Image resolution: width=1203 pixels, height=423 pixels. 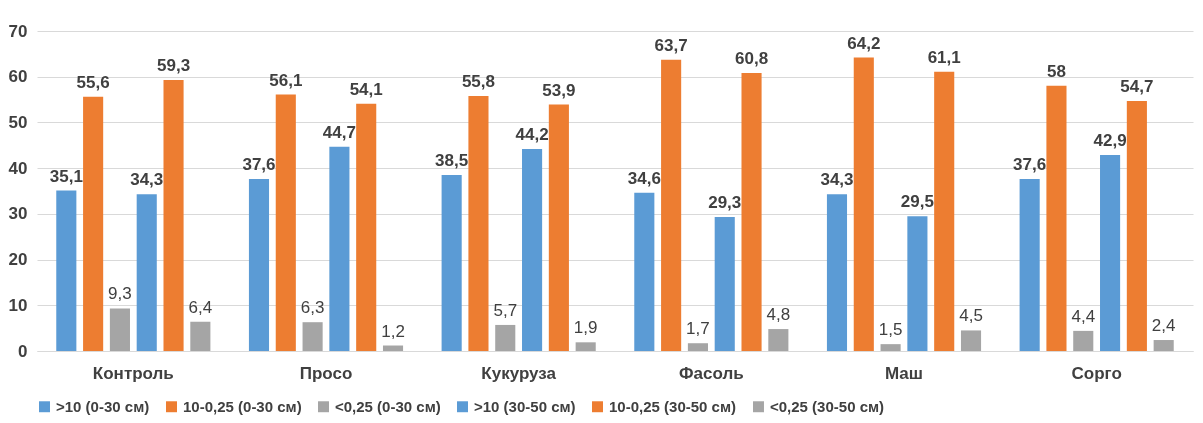 I want to click on y-tick-label: 50, so click(x=18, y=122).